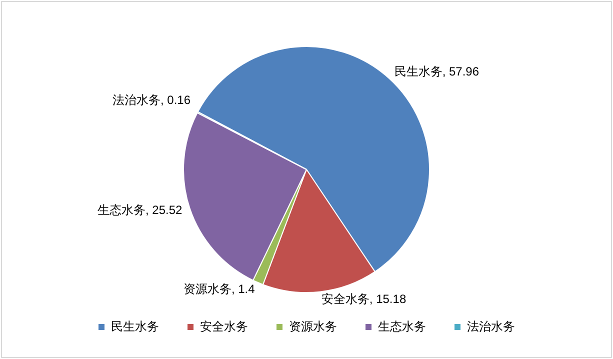  What do you see at coordinates (140, 210) in the screenshot?
I see `data-label: 生态水务, 25.52` at bounding box center [140, 210].